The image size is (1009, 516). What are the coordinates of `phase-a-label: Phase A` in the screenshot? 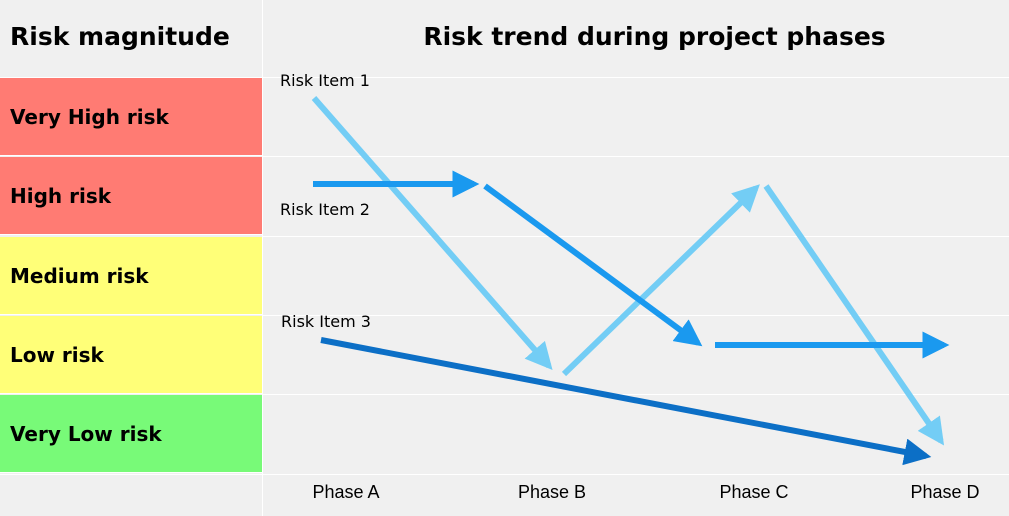 It's located at (345, 492).